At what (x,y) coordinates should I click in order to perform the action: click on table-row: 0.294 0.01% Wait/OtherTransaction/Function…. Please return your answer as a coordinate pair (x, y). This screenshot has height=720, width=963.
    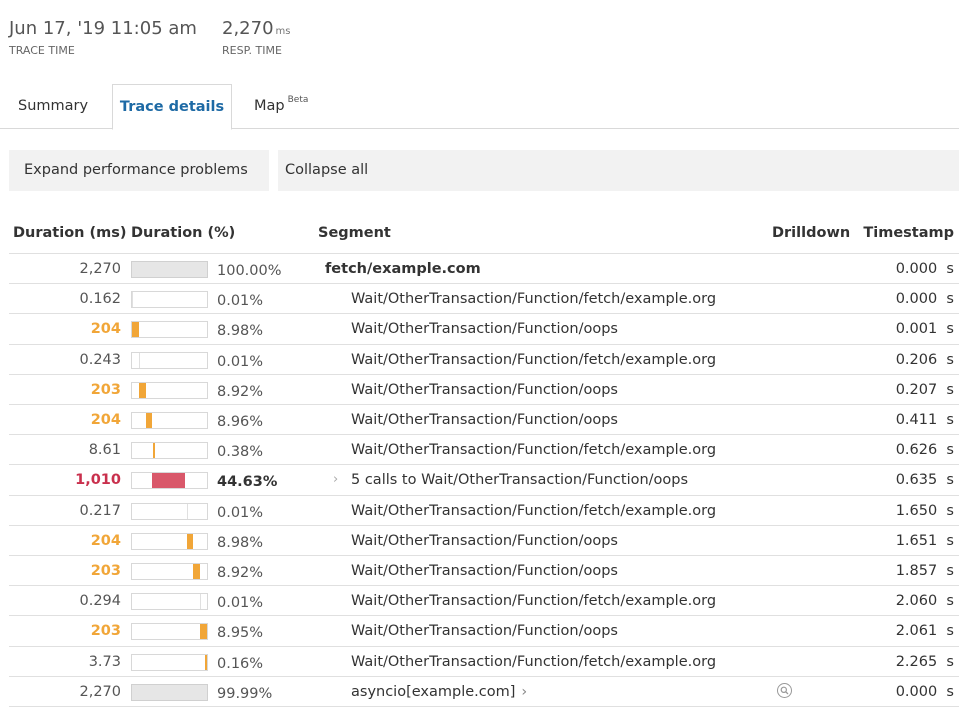
    Looking at the image, I should click on (481, 601).